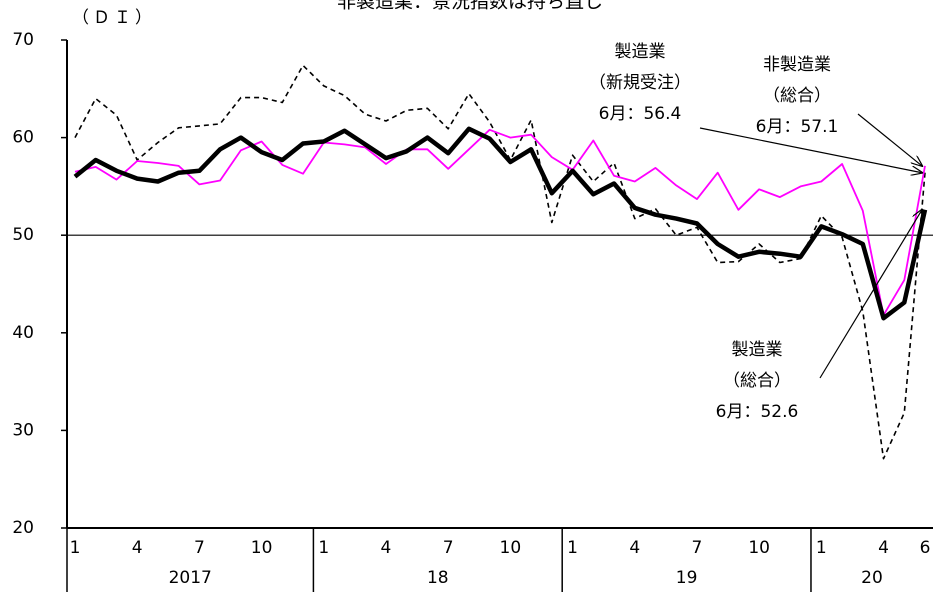 This screenshot has width=933, height=596. Describe the element at coordinates (190, 578) in the screenshot. I see `year-label: 2017` at that location.